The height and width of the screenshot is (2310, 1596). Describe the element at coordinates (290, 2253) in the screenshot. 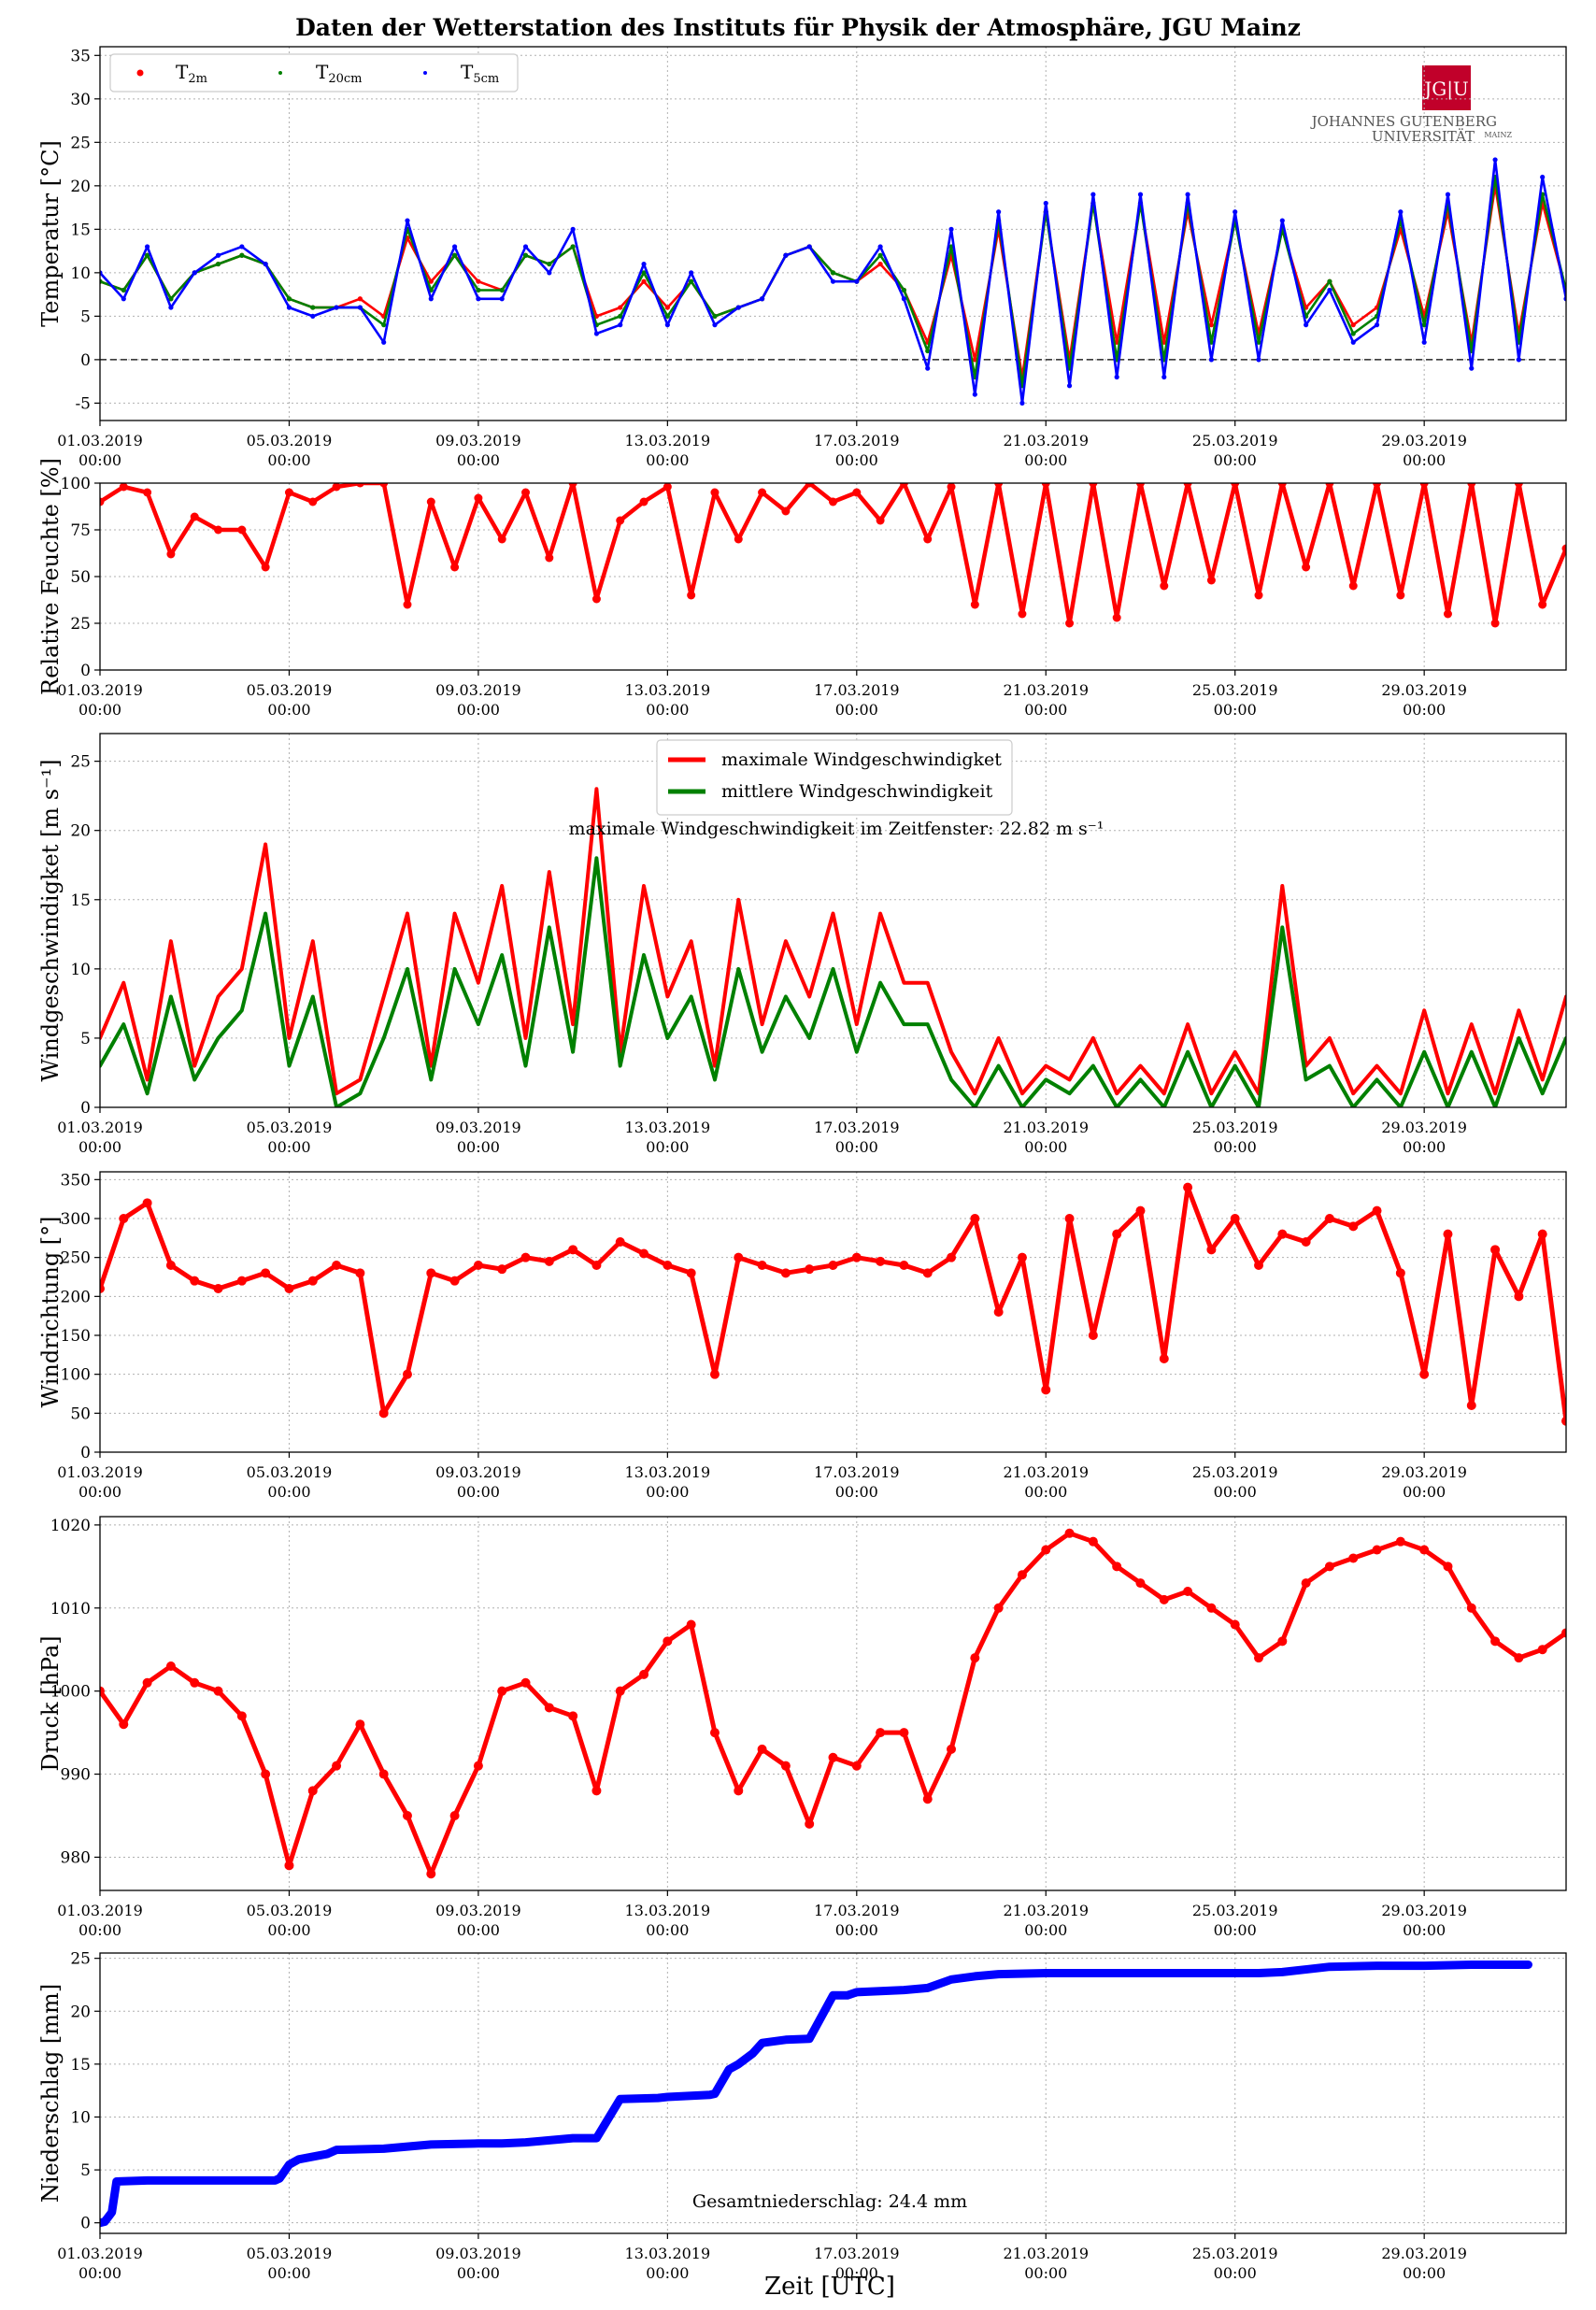

I see `x-tick-label-precipitation: 05.03.2019` at that location.